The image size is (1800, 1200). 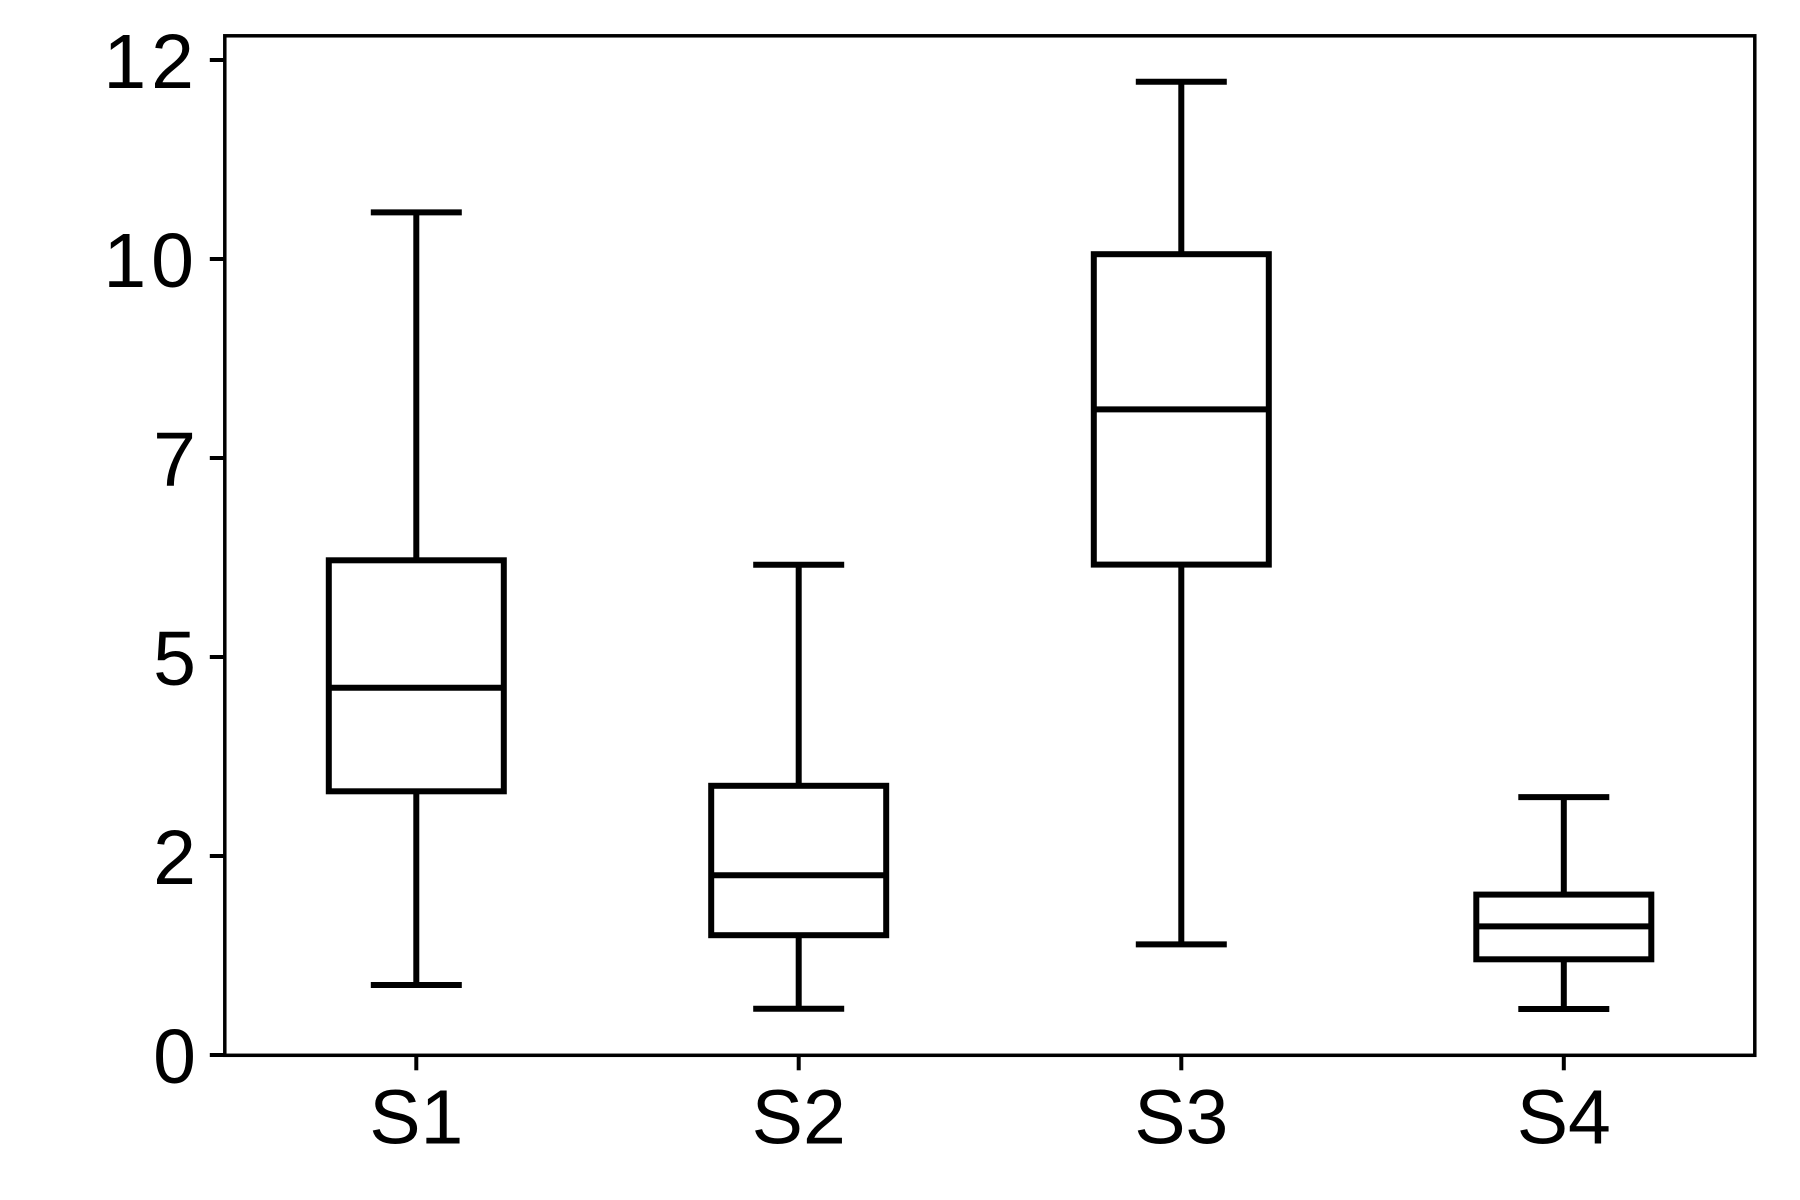 I want to click on svg-text: 5, so click(x=174, y=659).